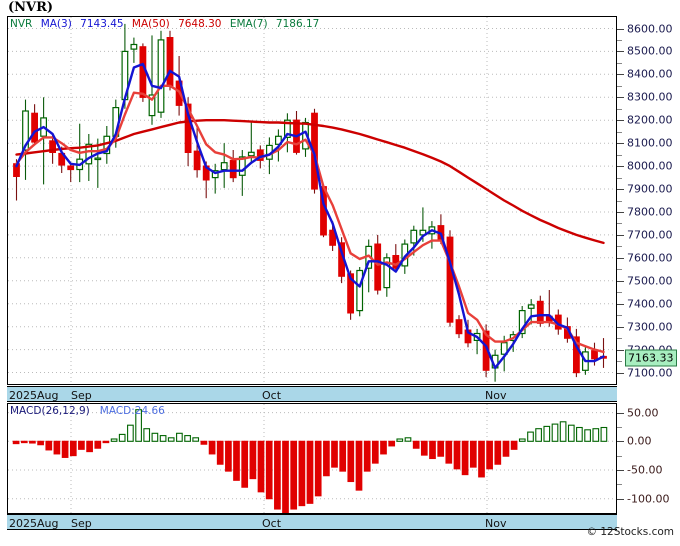 This screenshot has width=680, height=546. Describe the element at coordinates (648, 499) in the screenshot. I see `macd-tick-label: -100.00` at that location.